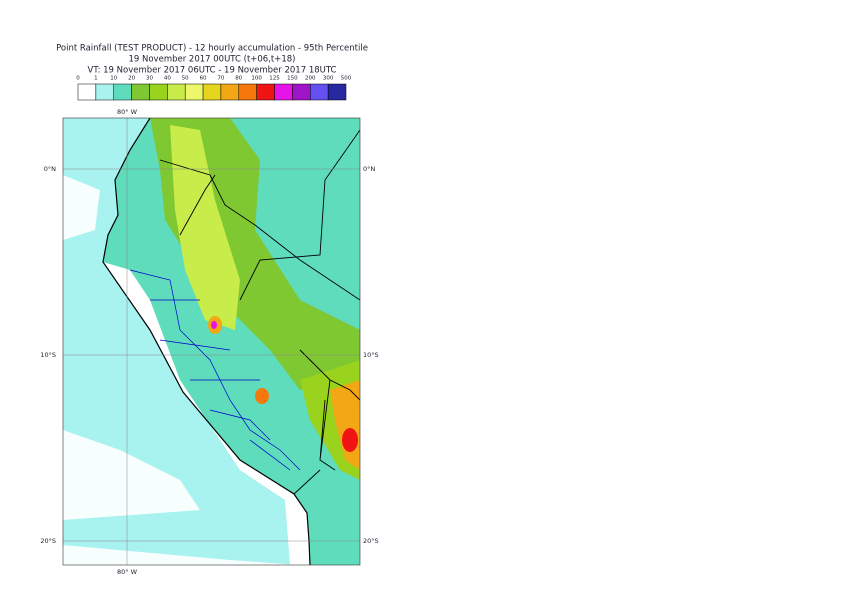 The width and height of the screenshot is (842, 596). Describe the element at coordinates (131, 79) in the screenshot. I see `legend-label: 20` at that location.